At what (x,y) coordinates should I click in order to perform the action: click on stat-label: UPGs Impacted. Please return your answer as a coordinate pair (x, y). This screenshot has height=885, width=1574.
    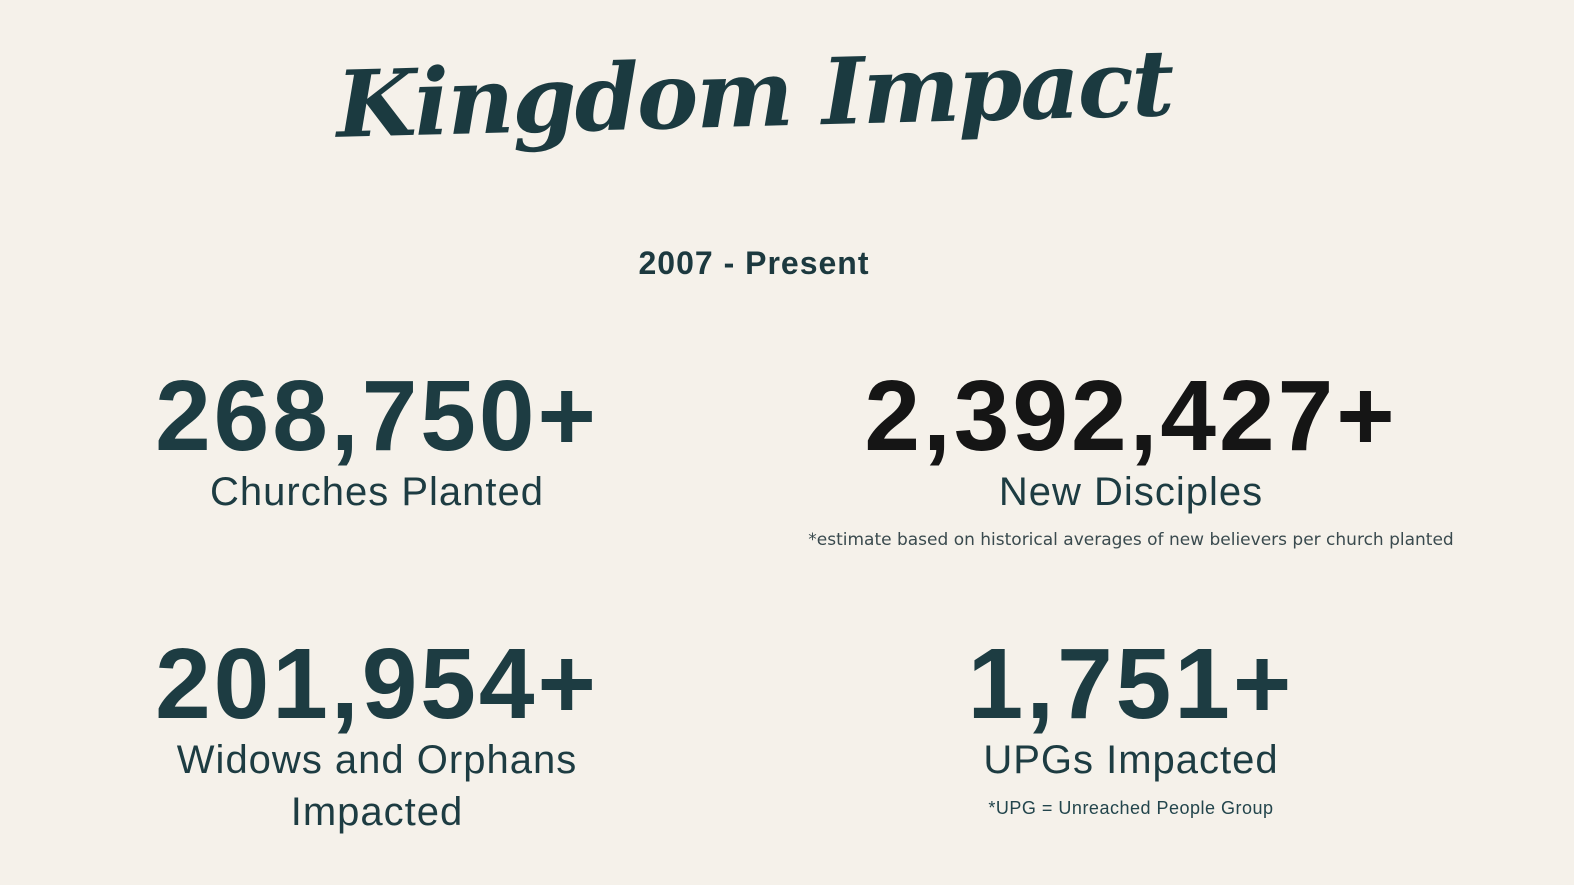
    Looking at the image, I should click on (1131, 760).